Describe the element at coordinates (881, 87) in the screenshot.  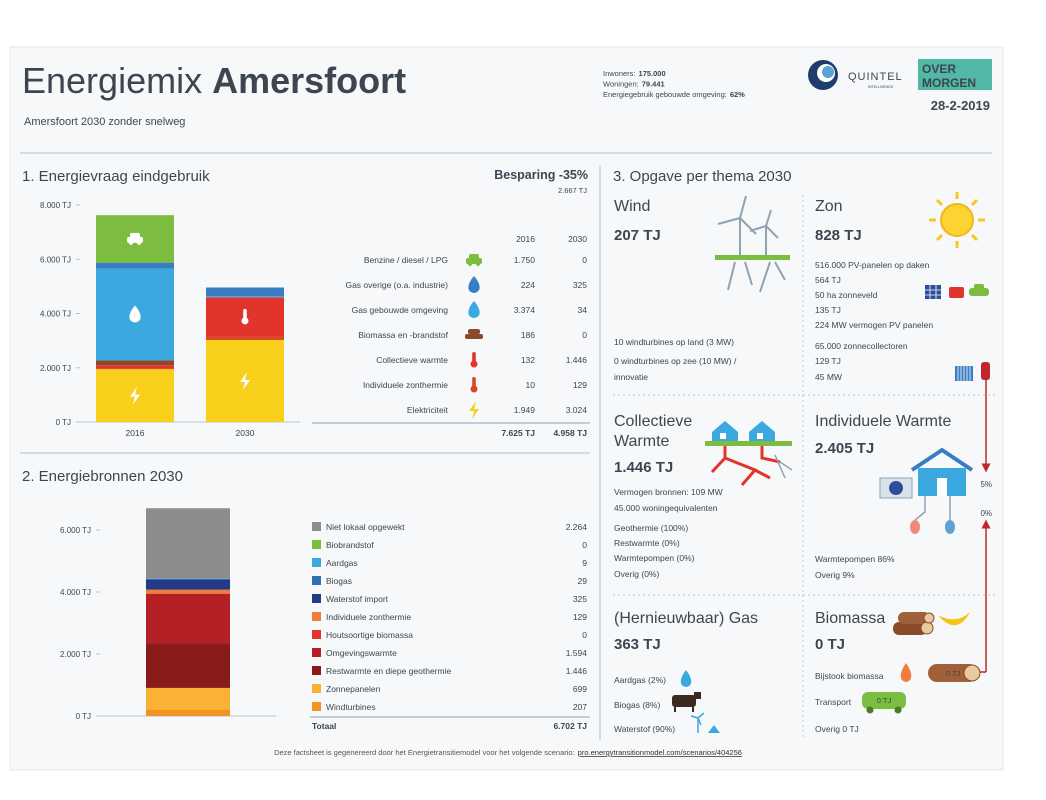
I see `quintel-sub: INTELLIGENCE` at that location.